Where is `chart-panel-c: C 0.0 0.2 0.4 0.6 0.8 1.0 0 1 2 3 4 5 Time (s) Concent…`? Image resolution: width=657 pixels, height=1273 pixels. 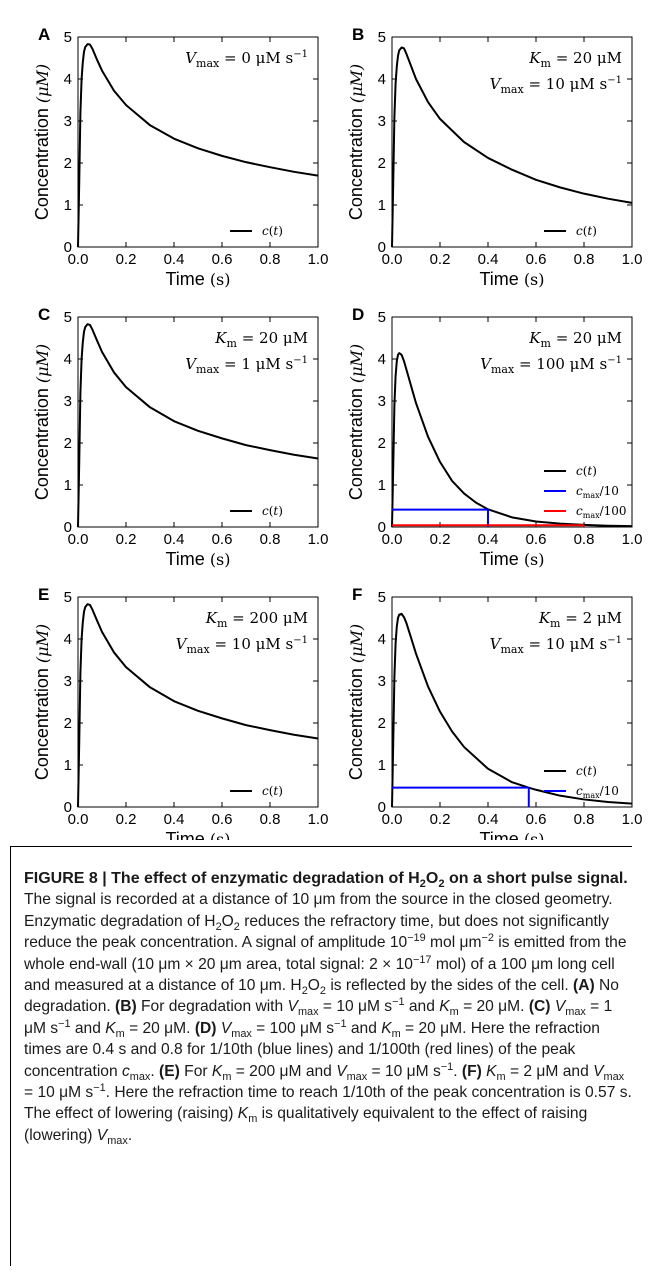
chart-panel-c: C 0.0 0.2 0.4 0.6 0.8 1.0 0 1 2 3 4 5 Time (s) Concent… is located at coordinates (180, 437).